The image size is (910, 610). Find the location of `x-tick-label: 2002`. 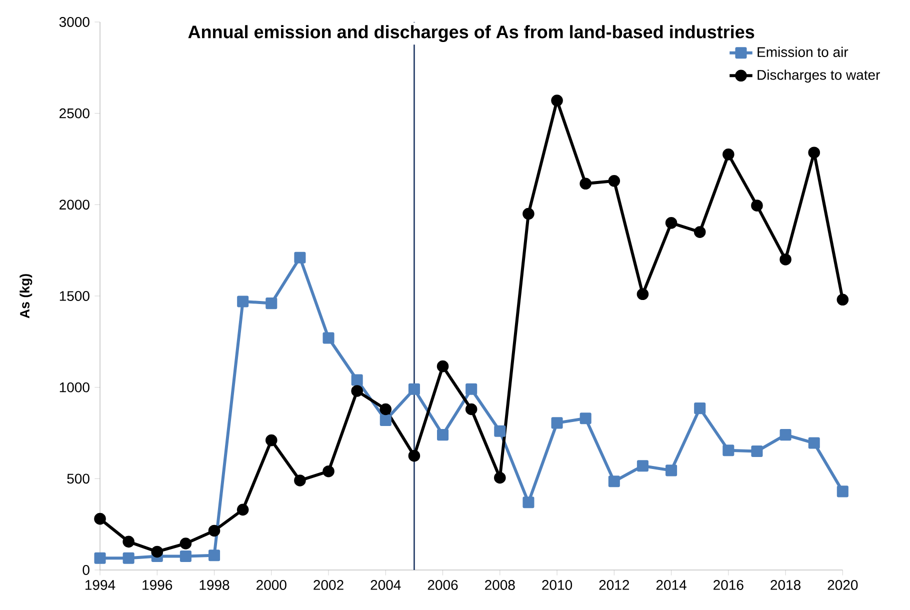

x-tick-label: 2002 is located at coordinates (329, 585).